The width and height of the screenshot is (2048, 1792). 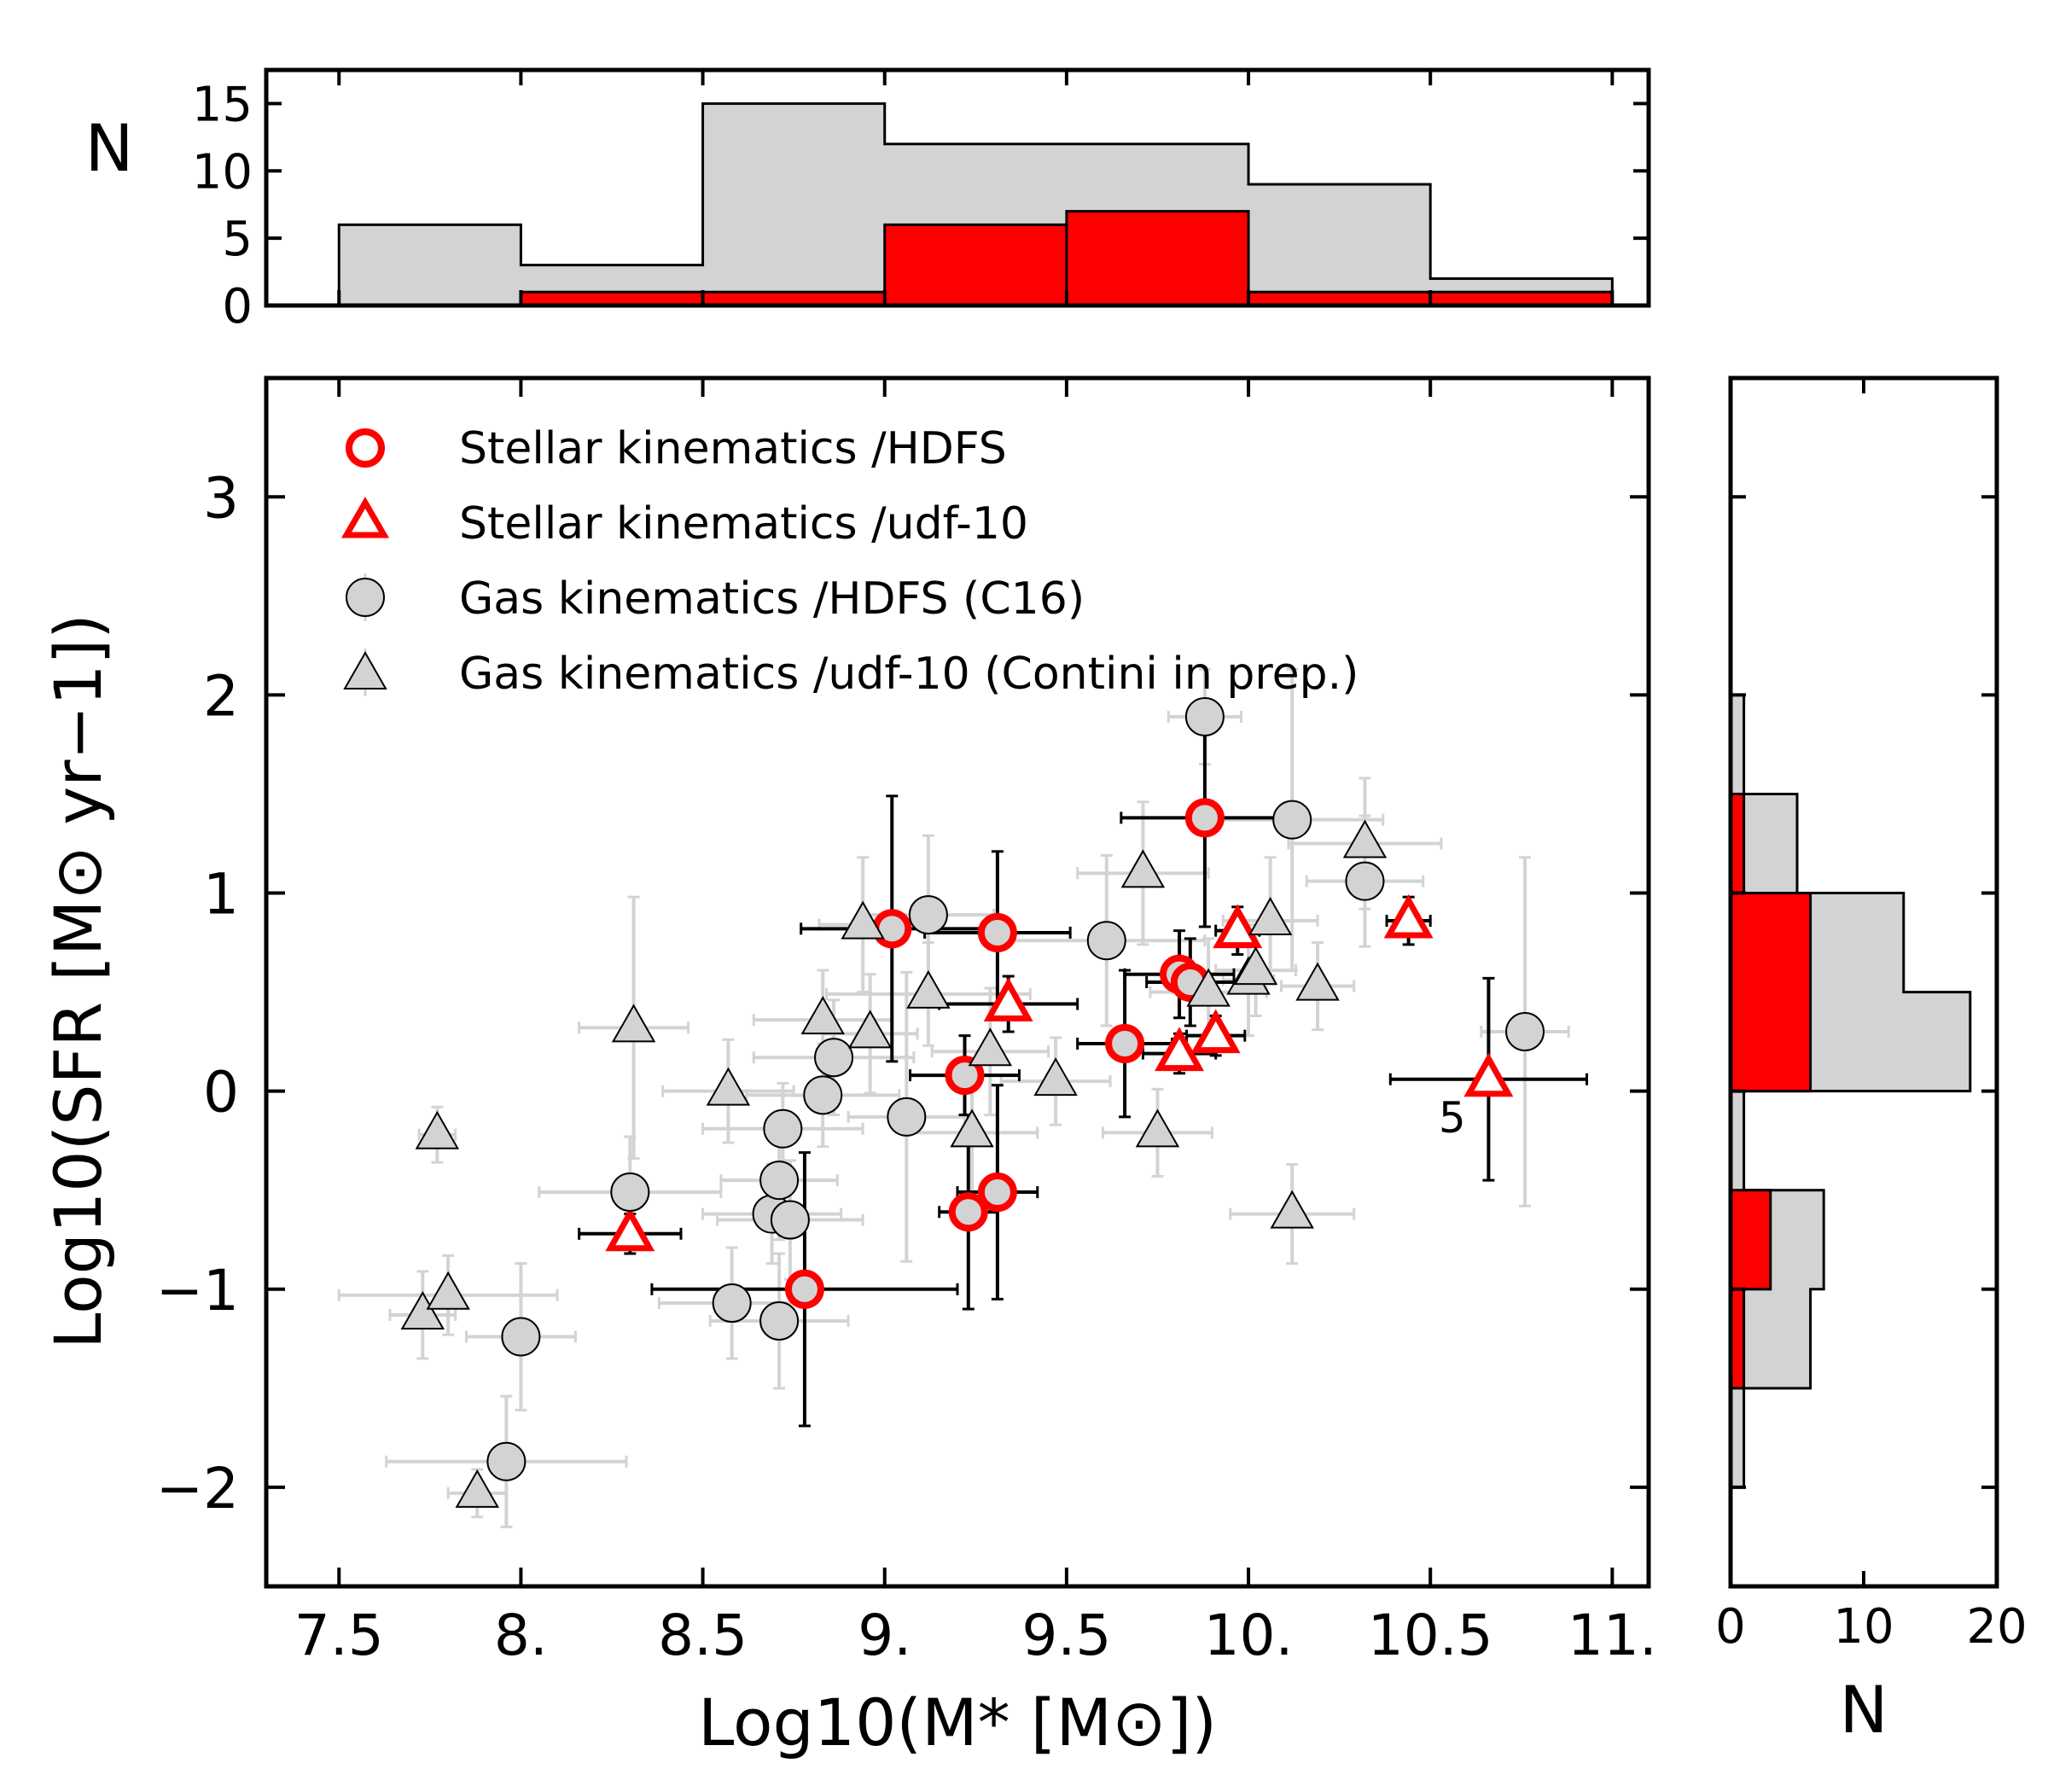 What do you see at coordinates (109, 148) in the screenshot?
I see `top-histogram-ylabel: N` at bounding box center [109, 148].